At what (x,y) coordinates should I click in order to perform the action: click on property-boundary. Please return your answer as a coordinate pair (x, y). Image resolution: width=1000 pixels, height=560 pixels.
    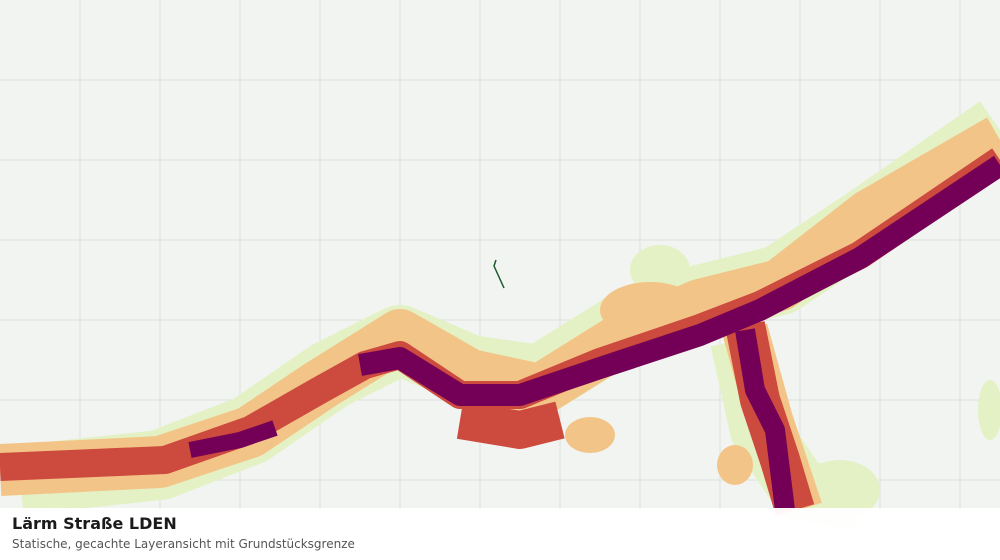
    Looking at the image, I should click on (499, 274).